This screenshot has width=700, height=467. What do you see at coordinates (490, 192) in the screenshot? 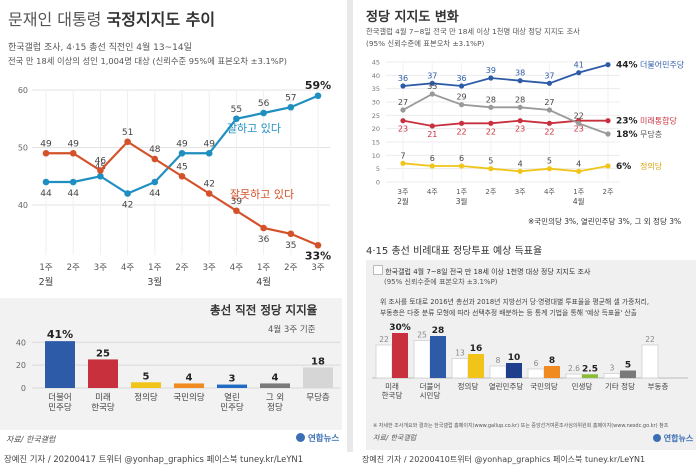
I see `trend-x-tick: 2주` at bounding box center [490, 192].